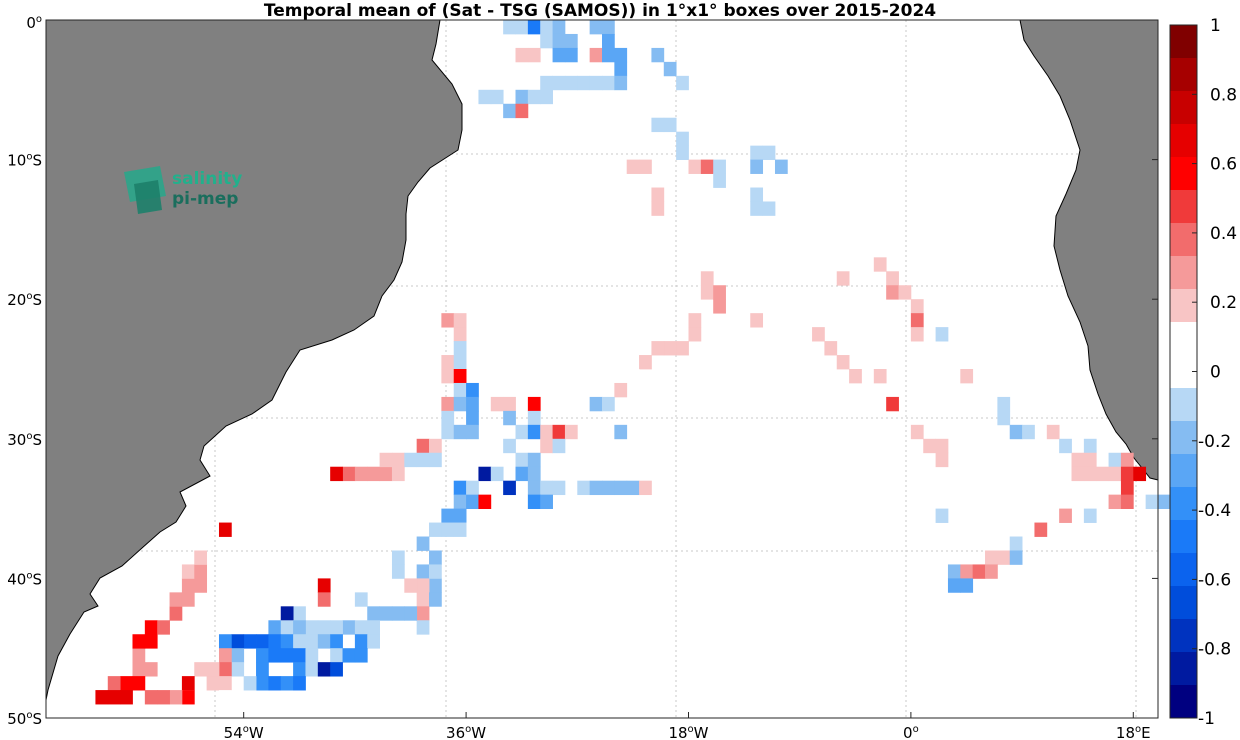  Describe the element at coordinates (24, 300) in the screenshot. I see `y-tick-label: 20oS` at that location.